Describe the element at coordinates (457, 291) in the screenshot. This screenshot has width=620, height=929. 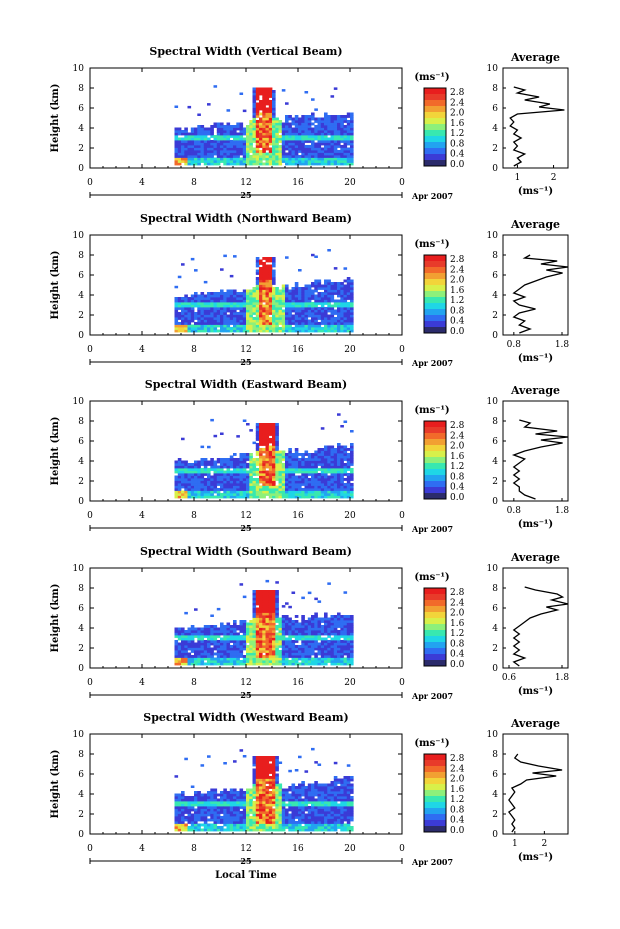
I see `colorbar-tick-label: 1.6` at that location.